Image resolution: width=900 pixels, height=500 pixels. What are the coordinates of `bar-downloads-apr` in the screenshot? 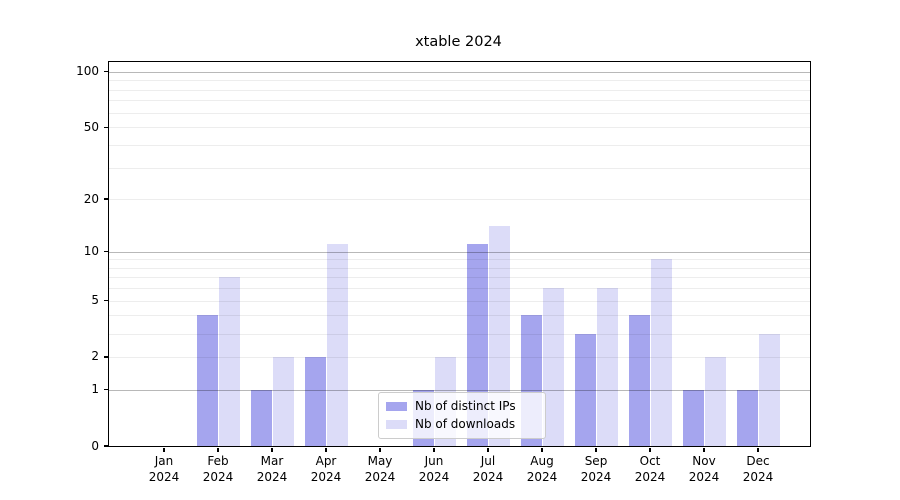 It's located at (337, 345).